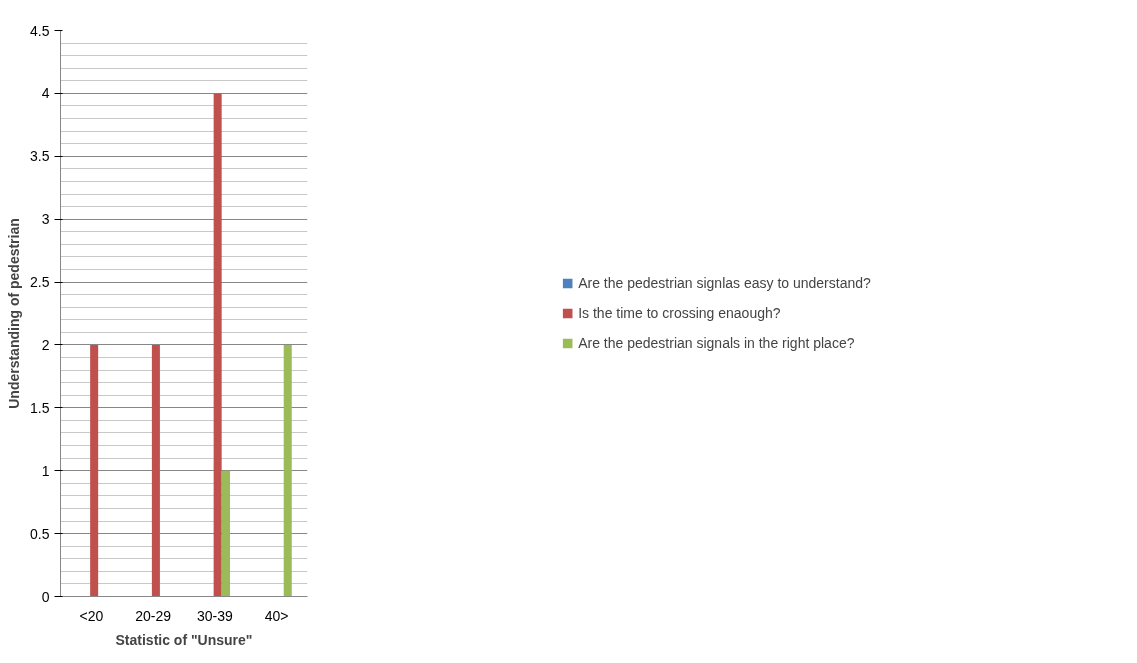 The image size is (1137, 663). I want to click on legend-label: Is the time to crossing enaough?, so click(679, 313).